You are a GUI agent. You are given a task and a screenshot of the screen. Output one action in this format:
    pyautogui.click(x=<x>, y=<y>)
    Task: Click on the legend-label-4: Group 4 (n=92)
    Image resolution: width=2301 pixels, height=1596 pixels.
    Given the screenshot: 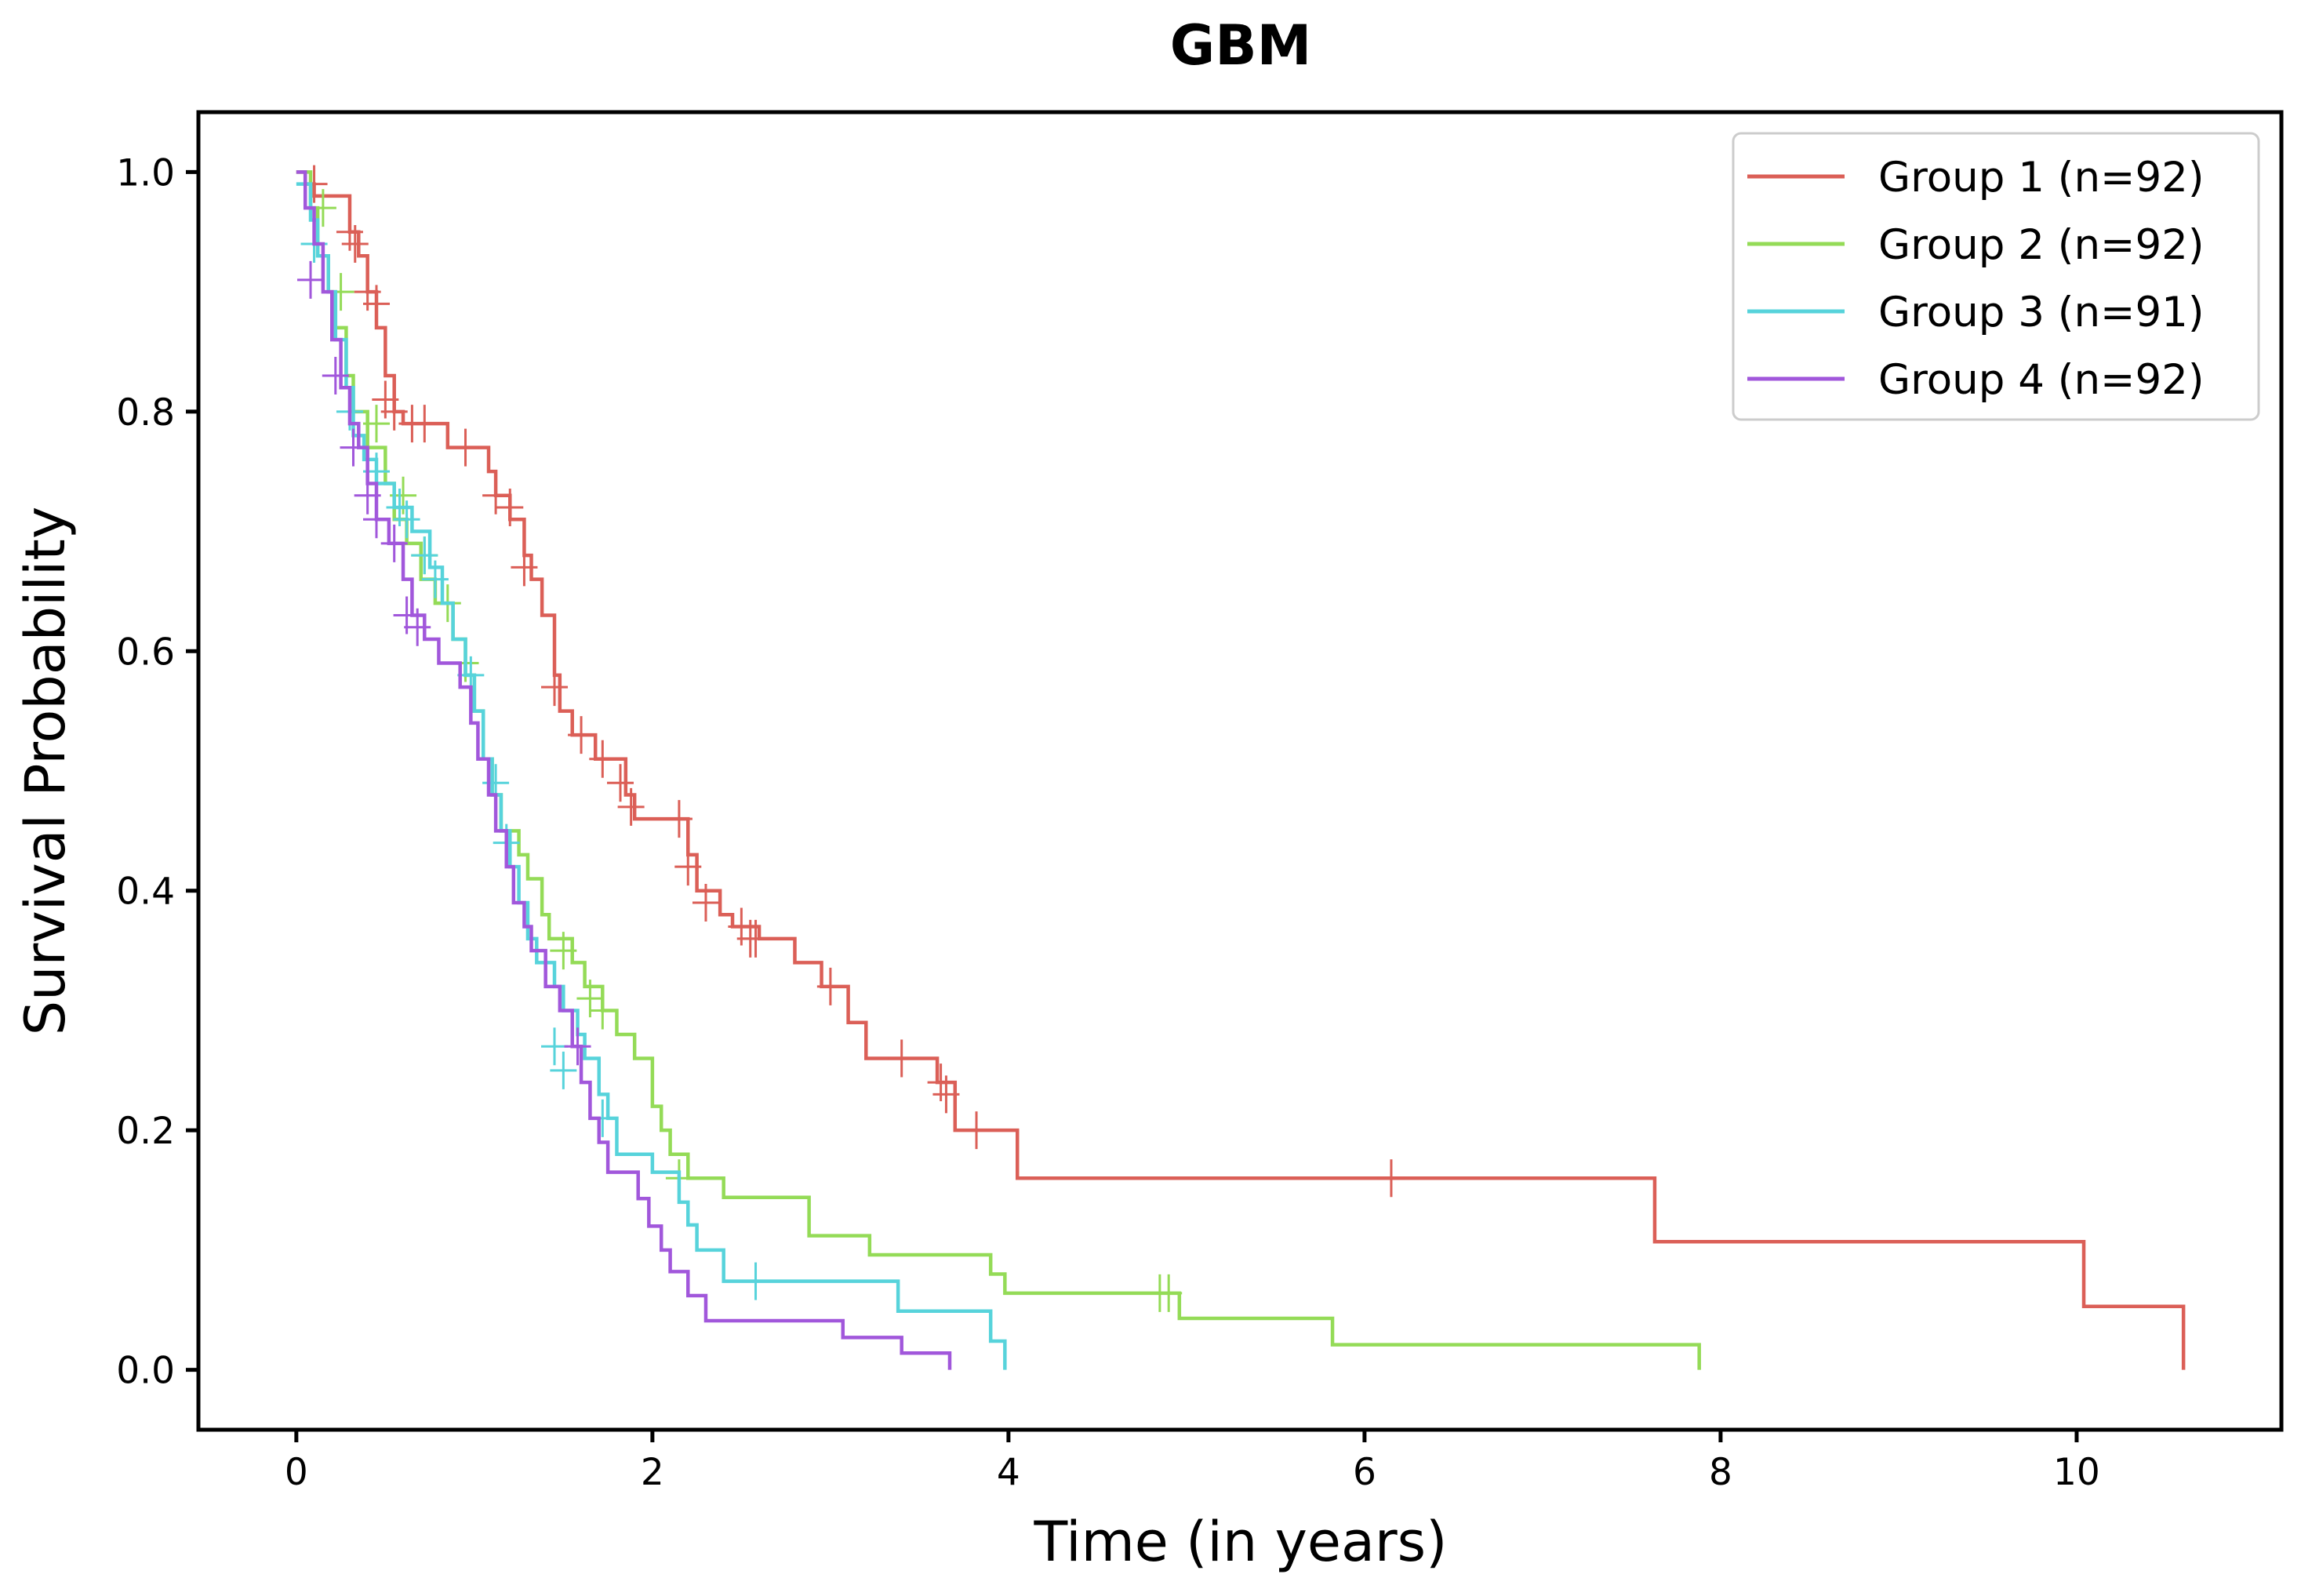 What is the action you would take?
    pyautogui.click(x=2041, y=380)
    